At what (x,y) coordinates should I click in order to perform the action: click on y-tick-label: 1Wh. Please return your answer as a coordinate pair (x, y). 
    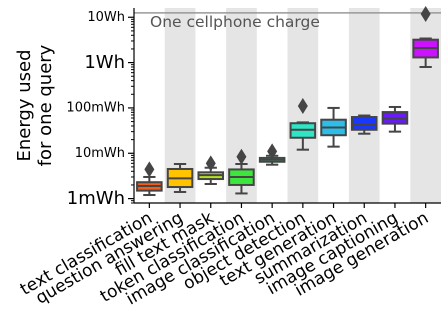
    Looking at the image, I should click on (104, 62).